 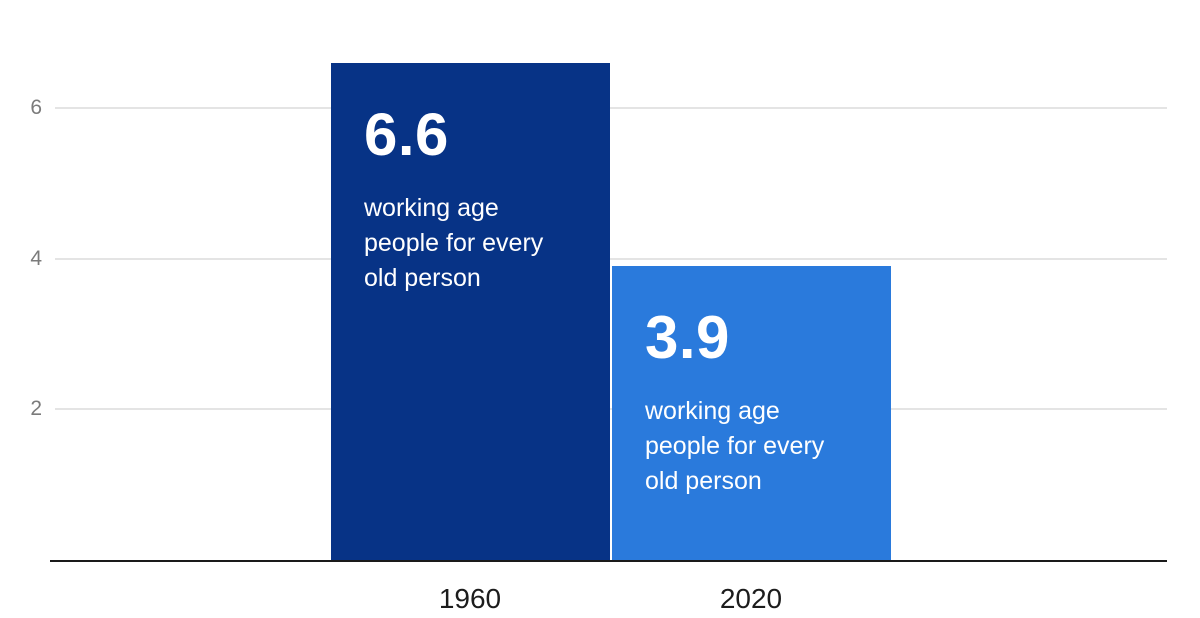 I want to click on bar-value-label: 6.6, so click(x=406, y=135).